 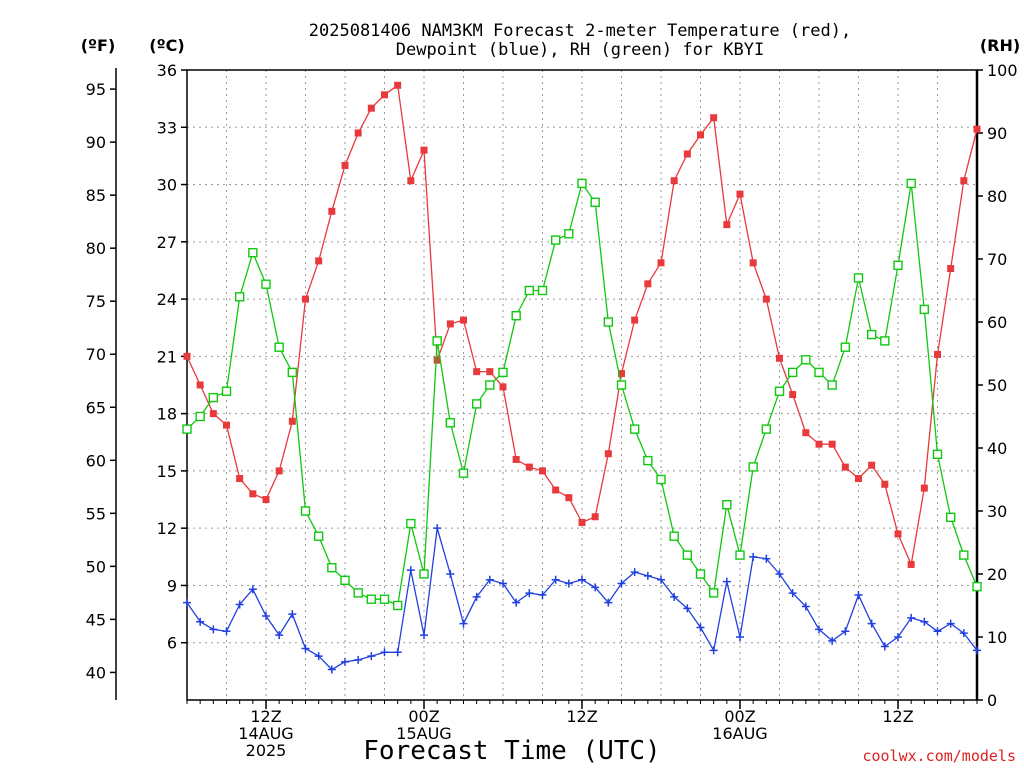 What do you see at coordinates (739, 716) in the screenshot?
I see `x-tick-label-3-0: 00Z` at bounding box center [739, 716].